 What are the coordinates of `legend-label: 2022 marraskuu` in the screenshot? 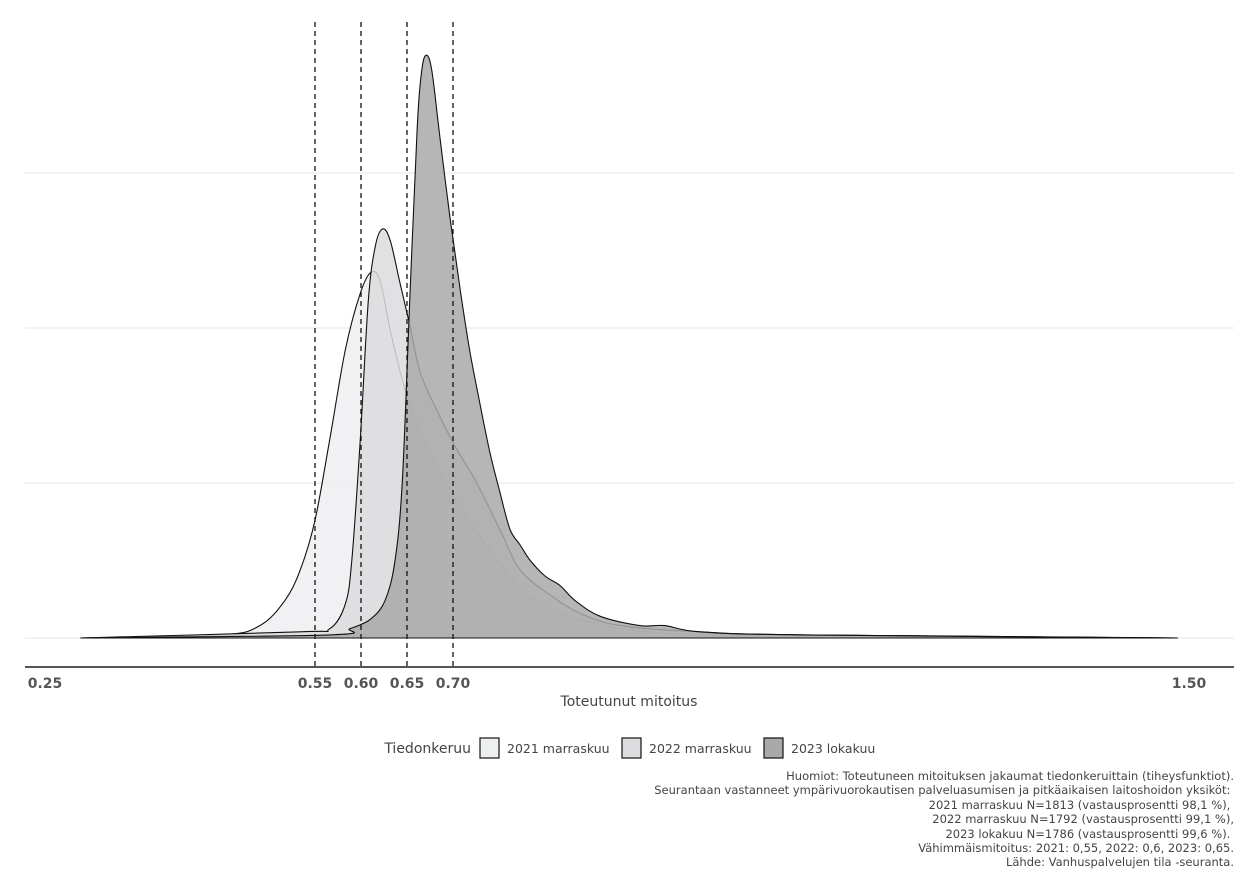 It's located at (700, 748).